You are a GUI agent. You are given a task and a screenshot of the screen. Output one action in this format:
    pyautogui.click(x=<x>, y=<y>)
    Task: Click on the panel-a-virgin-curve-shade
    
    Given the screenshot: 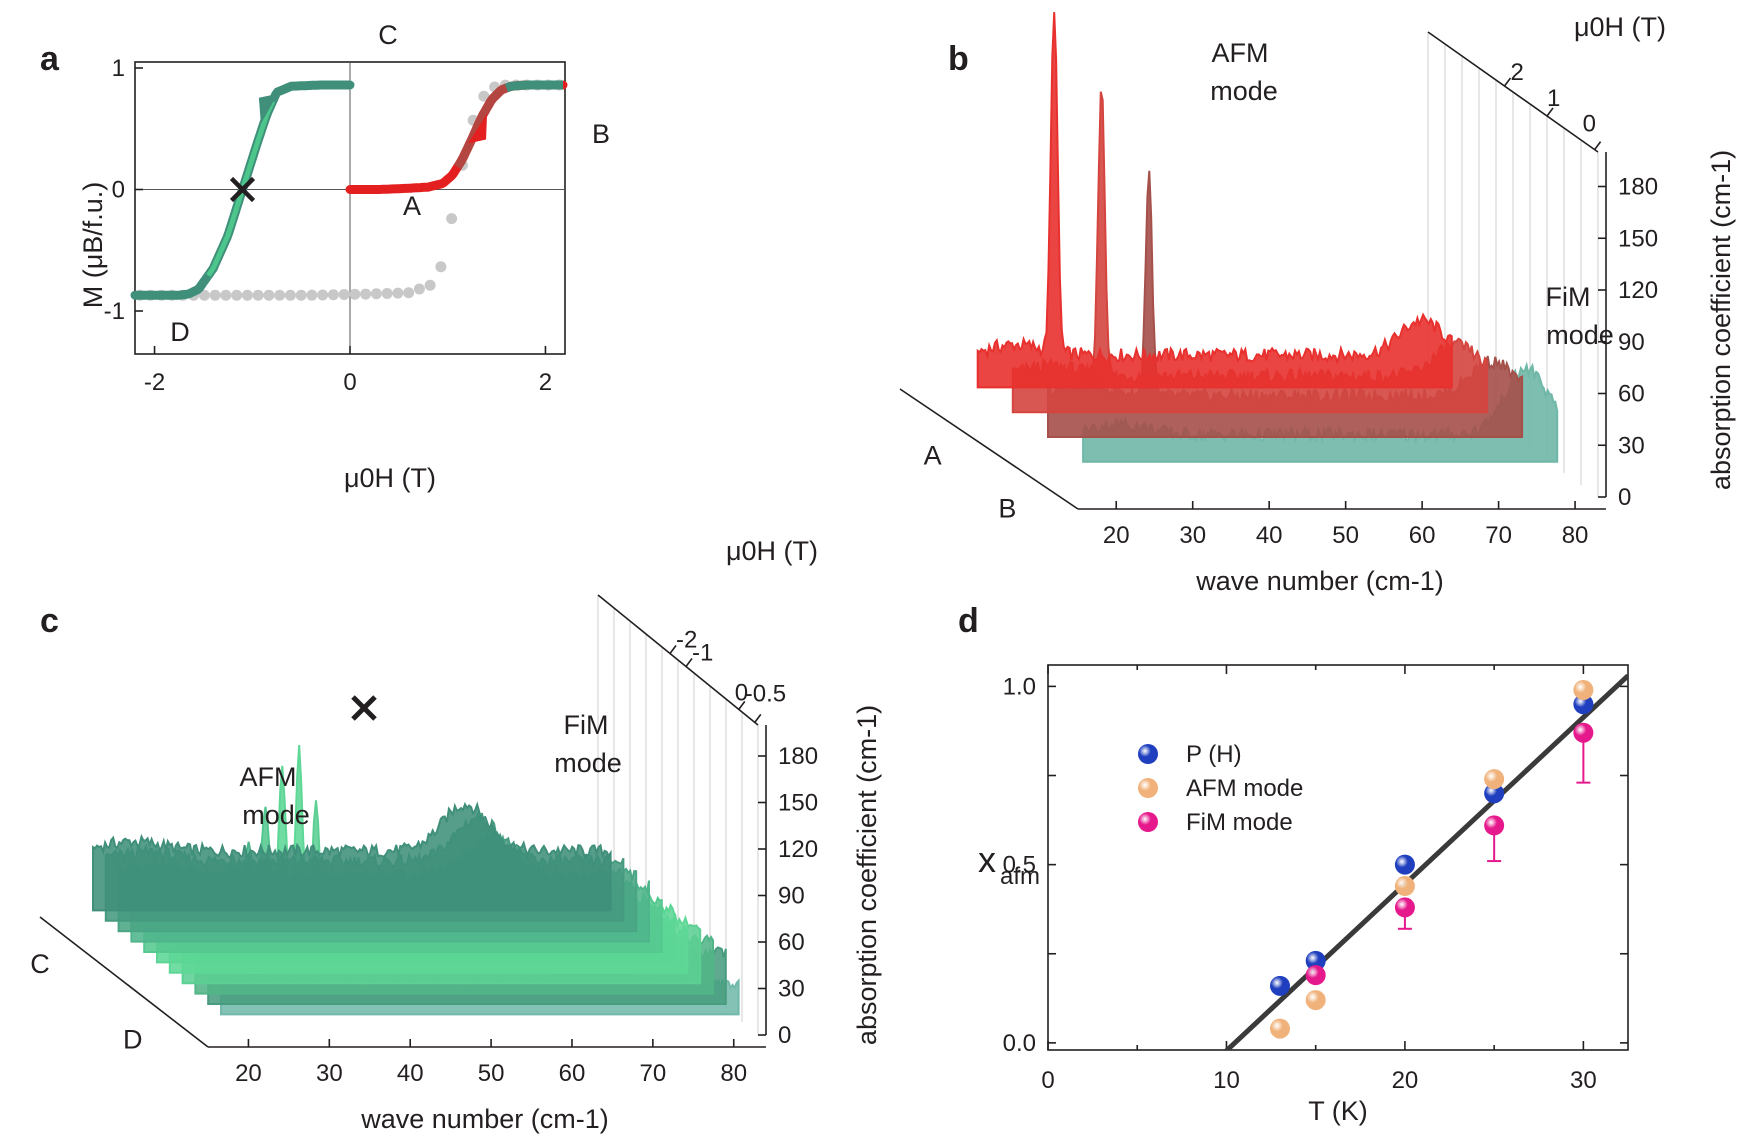 What is the action you would take?
    pyautogui.click(x=484, y=125)
    